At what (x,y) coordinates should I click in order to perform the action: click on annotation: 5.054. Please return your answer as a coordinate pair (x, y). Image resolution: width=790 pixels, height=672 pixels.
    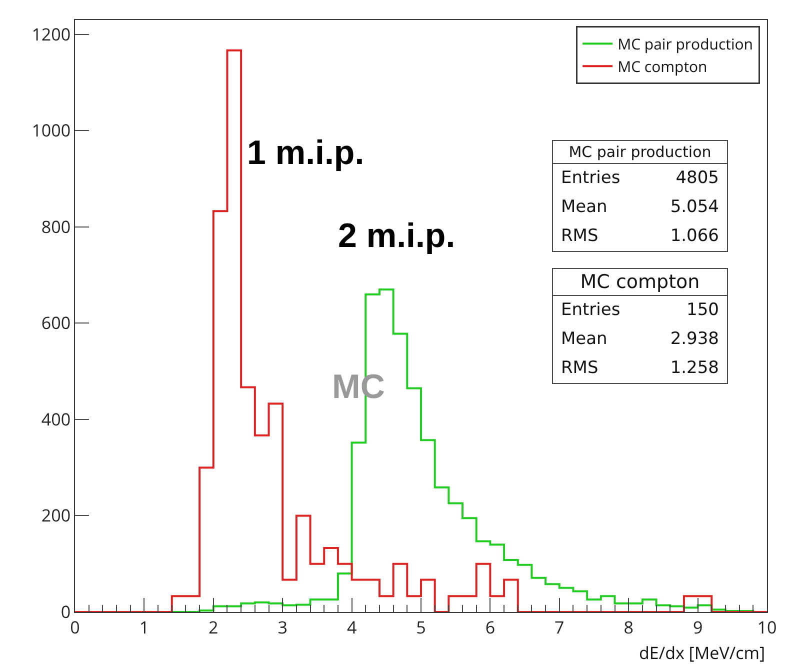
    Looking at the image, I should click on (694, 207).